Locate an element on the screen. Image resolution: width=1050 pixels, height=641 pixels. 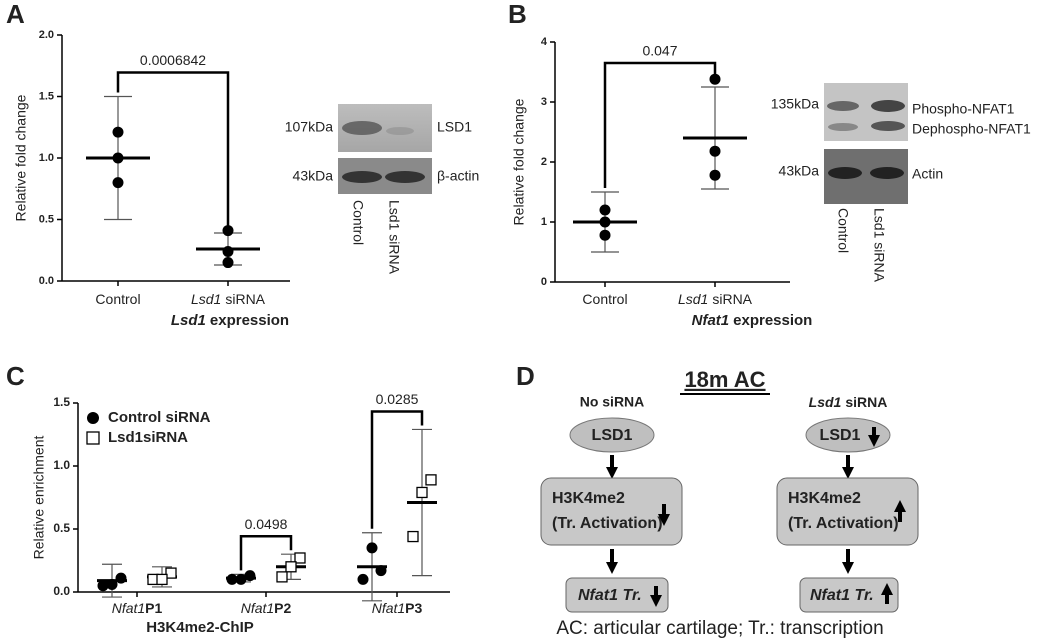
y-axis-label: Relative enrichment is located at coordinates (39, 498).